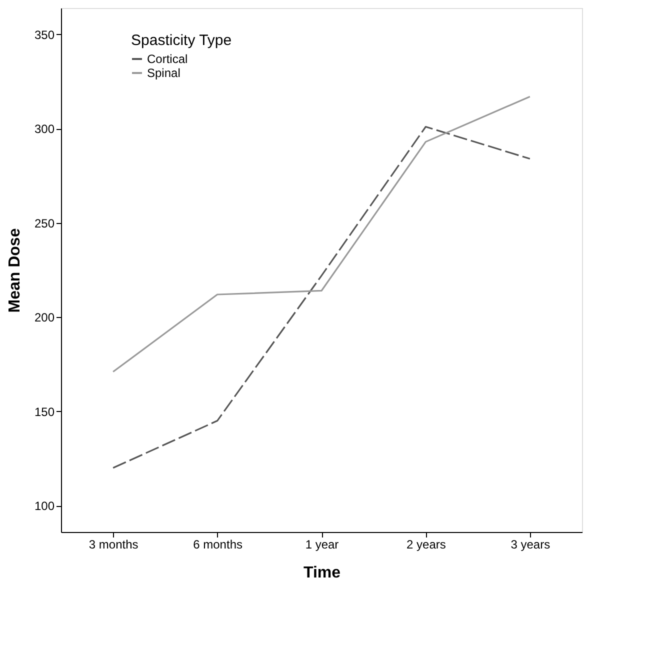 Image resolution: width=668 pixels, height=656 pixels. Describe the element at coordinates (44, 223) in the screenshot. I see `y-tick-label: 250` at that location.